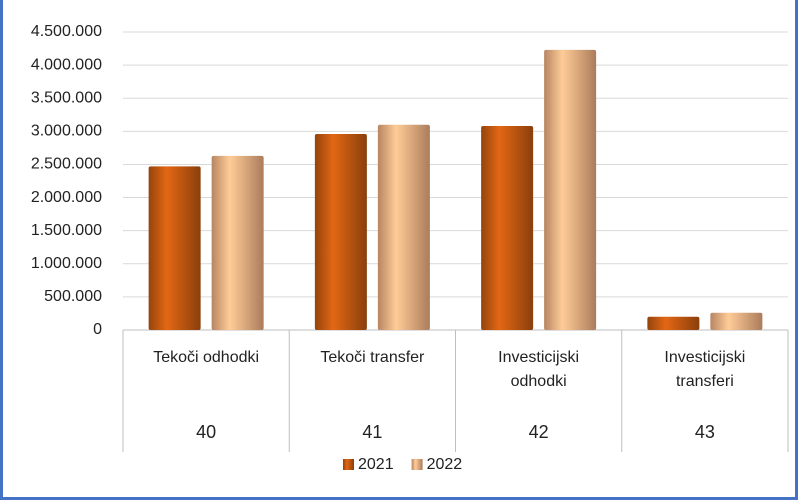  What do you see at coordinates (372, 357) in the screenshot?
I see `x-category-label: Tekoči transfer` at bounding box center [372, 357].